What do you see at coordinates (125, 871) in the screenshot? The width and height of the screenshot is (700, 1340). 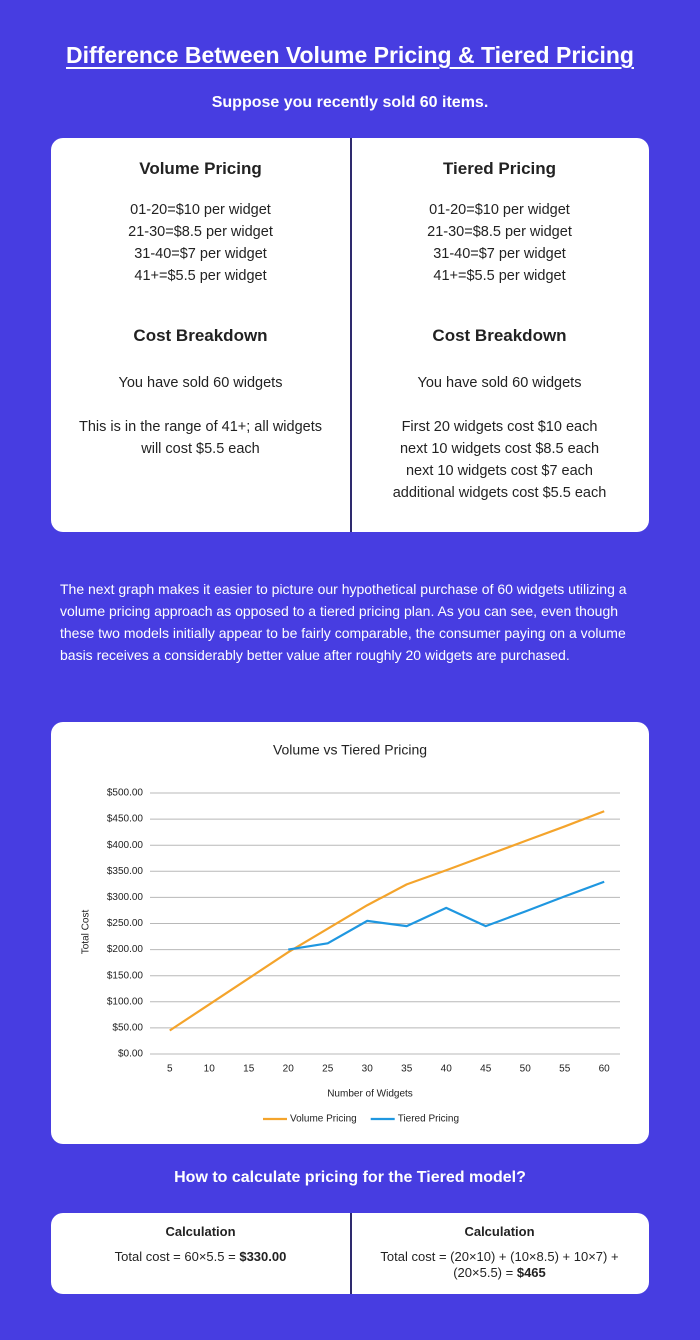 I see `y-tick-label: $350.00` at bounding box center [125, 871].